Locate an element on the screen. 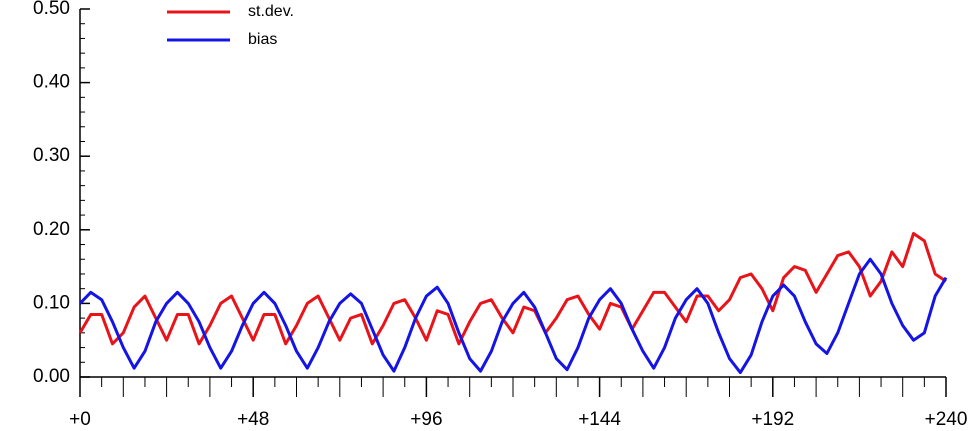  x-tick-label: +240 is located at coordinates (946, 419).